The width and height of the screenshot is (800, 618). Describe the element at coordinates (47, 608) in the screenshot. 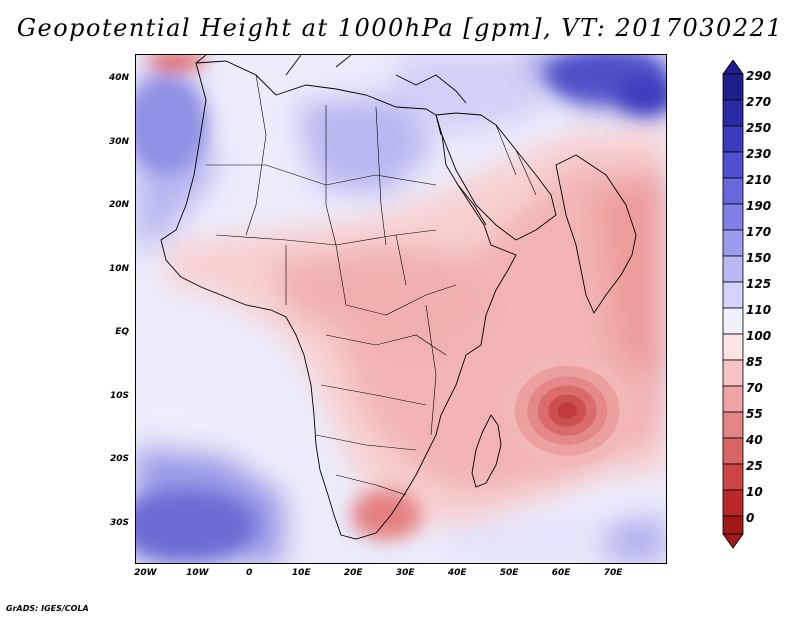

I see `credit-label: GrADS: IGES/COLA` at that location.